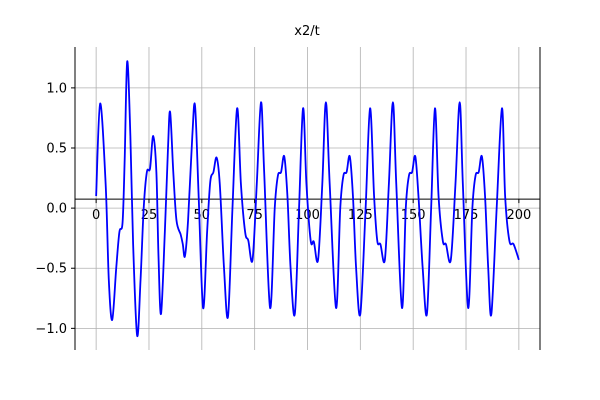 The image size is (600, 400). What do you see at coordinates (51, 269) in the screenshot?
I see `y-tick-label: −0.5` at bounding box center [51, 269].